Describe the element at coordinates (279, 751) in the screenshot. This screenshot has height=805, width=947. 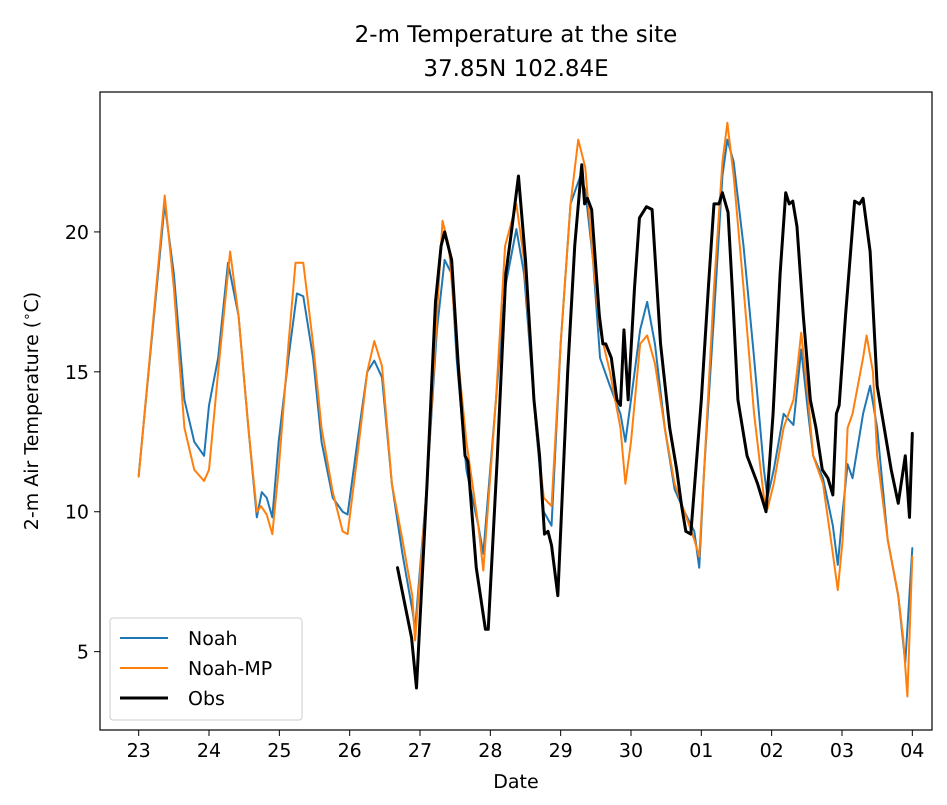
I see `x-tick-label: 25` at that location.